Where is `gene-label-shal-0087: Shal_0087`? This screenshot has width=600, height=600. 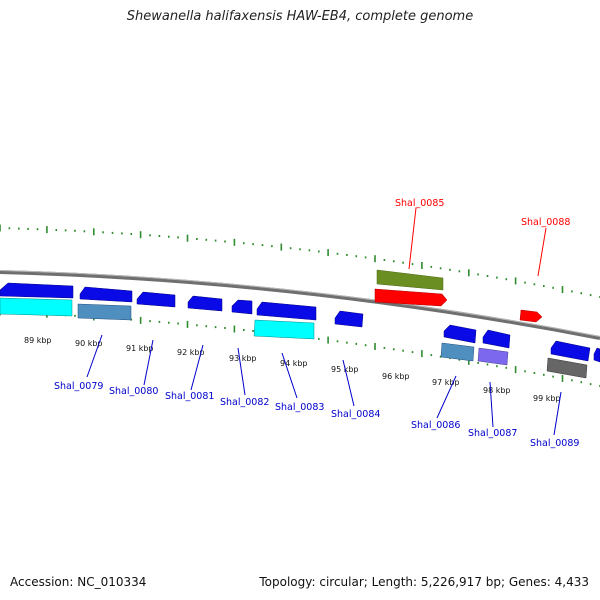 gene-label-shal-0087: Shal_0087 is located at coordinates (492, 433).